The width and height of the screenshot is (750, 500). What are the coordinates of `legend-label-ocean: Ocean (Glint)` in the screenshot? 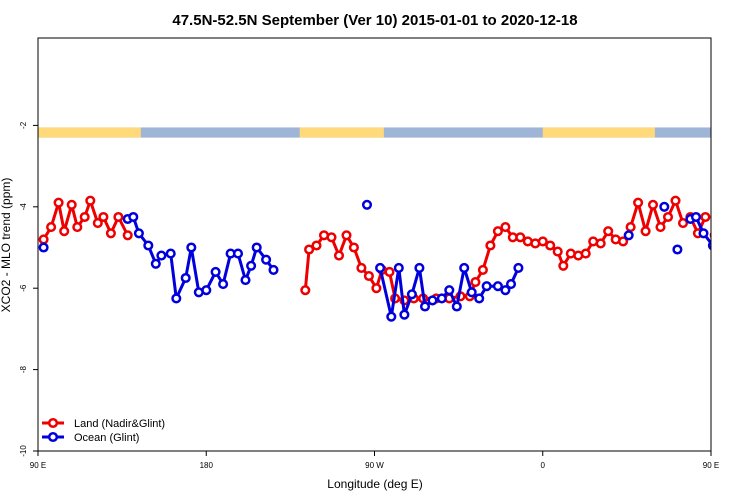 It's located at (106, 438).